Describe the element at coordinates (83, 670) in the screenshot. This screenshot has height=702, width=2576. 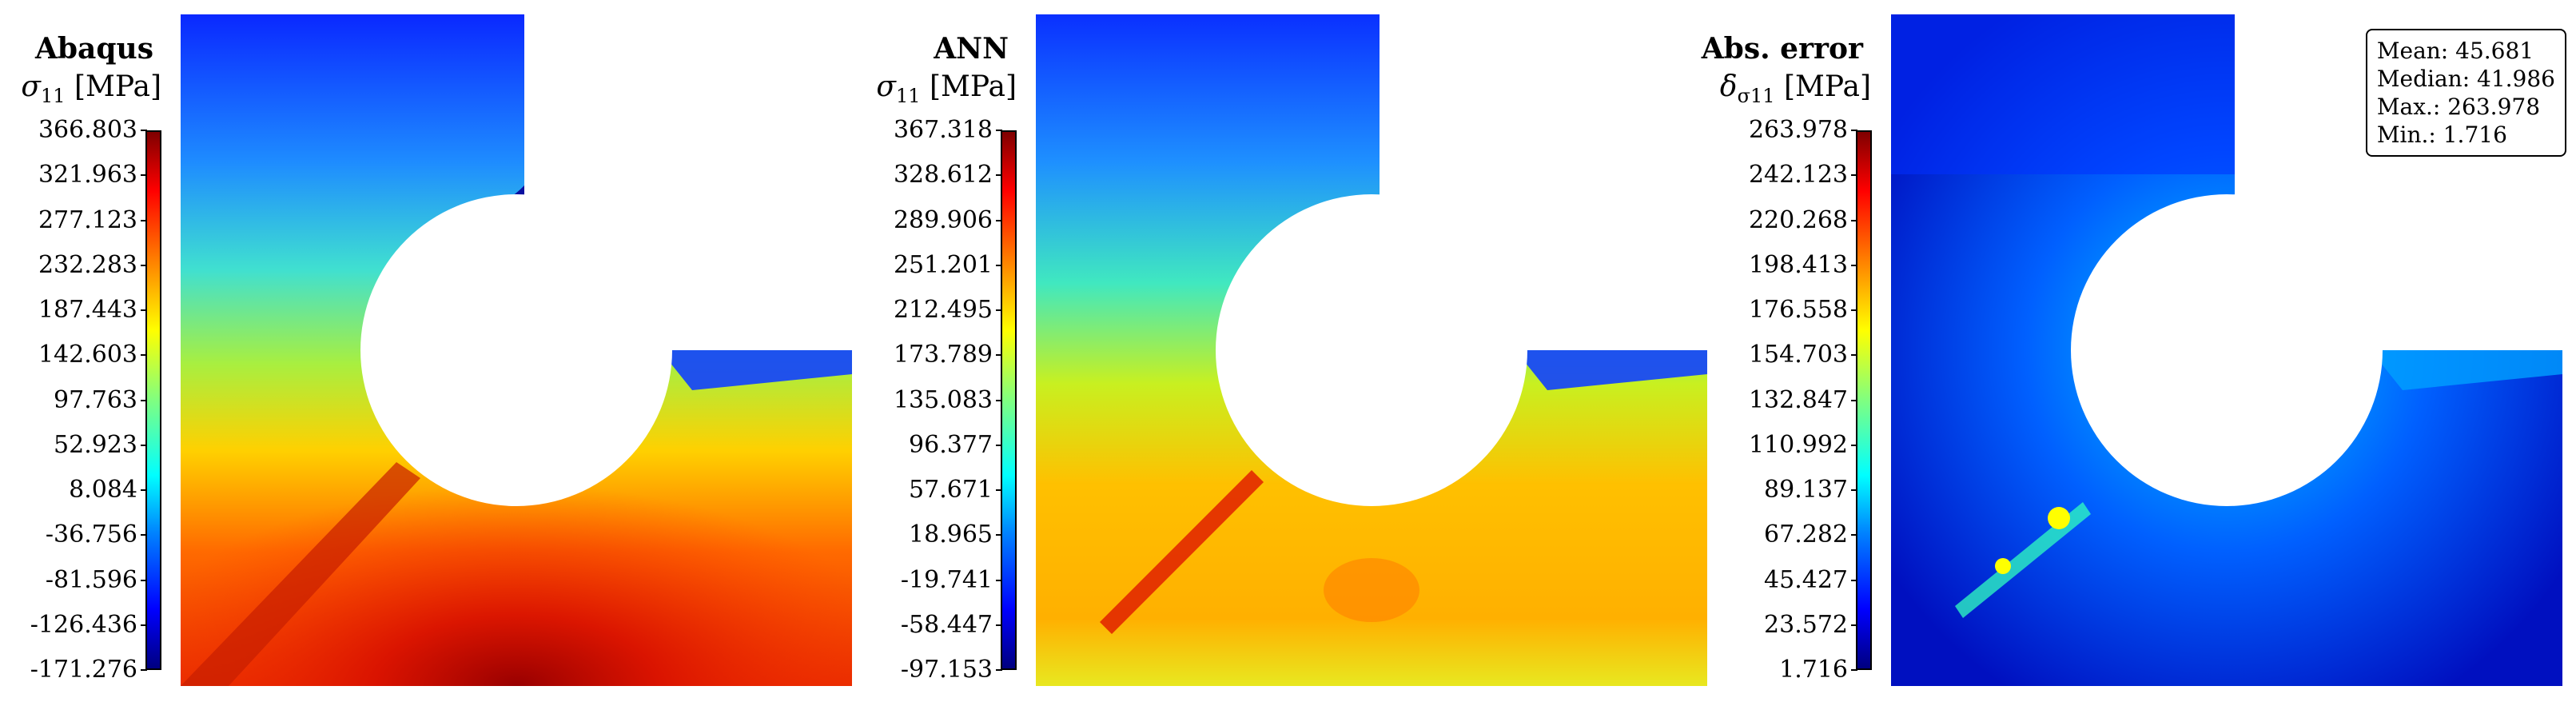
I see `colorbar-tick-label: -171.276` at that location.